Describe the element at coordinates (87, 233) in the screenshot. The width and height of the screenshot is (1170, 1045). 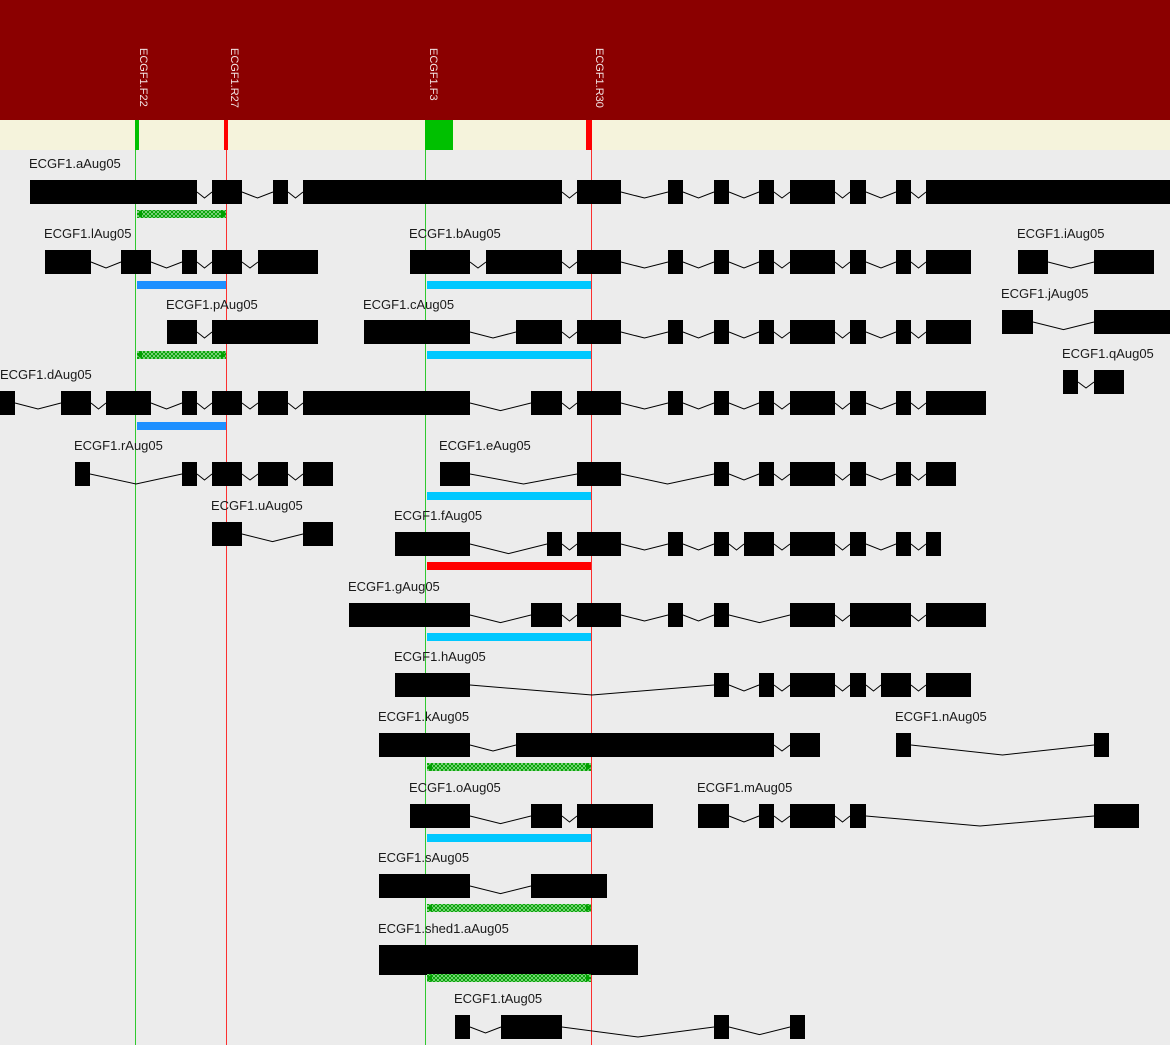
I see `transcript-label: ECGF1.lAug05` at that location.